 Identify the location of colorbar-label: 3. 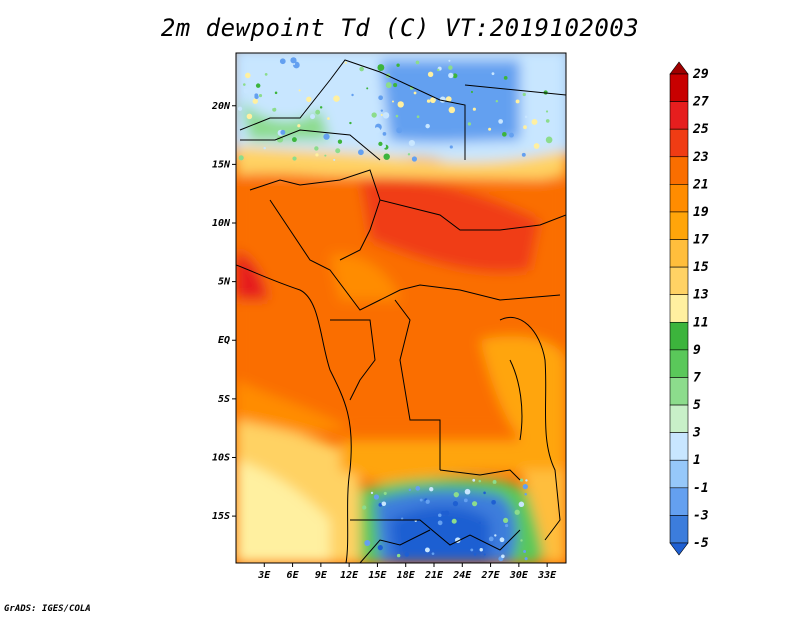
(696, 433).